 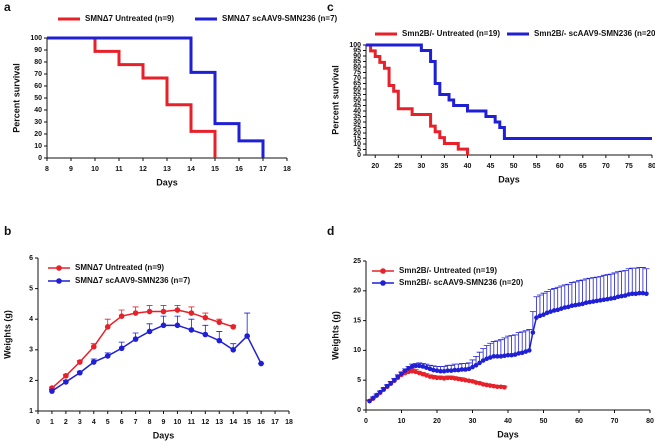 I want to click on x-tick-label: 6, so click(x=122, y=422).